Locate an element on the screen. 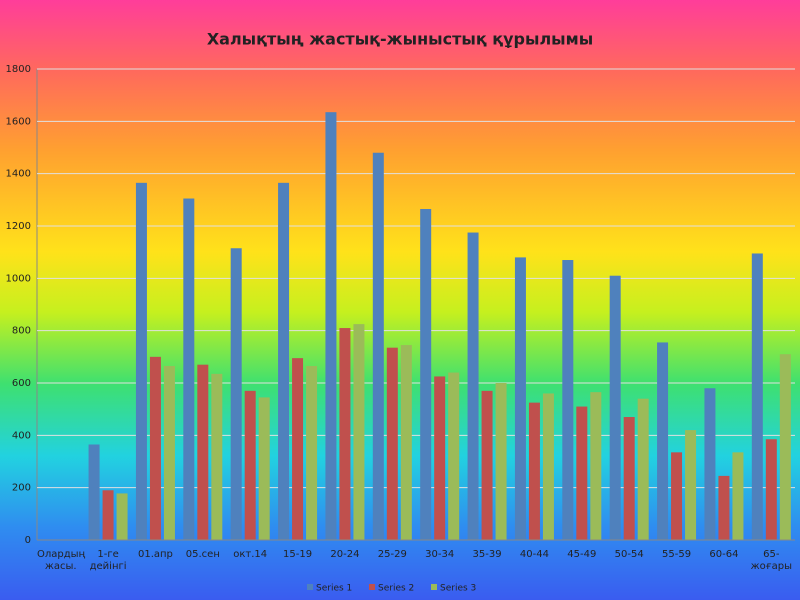 This screenshot has height=600, width=800. y-tick-label: 800 is located at coordinates (21, 331).